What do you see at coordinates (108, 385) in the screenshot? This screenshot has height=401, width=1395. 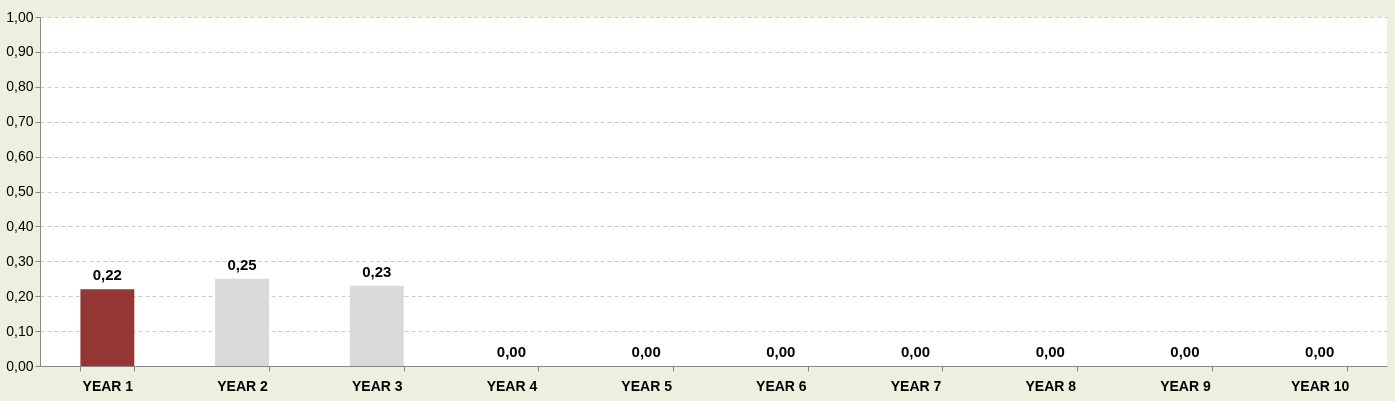 I see `x-tick-label: YEAR 1` at bounding box center [108, 385].